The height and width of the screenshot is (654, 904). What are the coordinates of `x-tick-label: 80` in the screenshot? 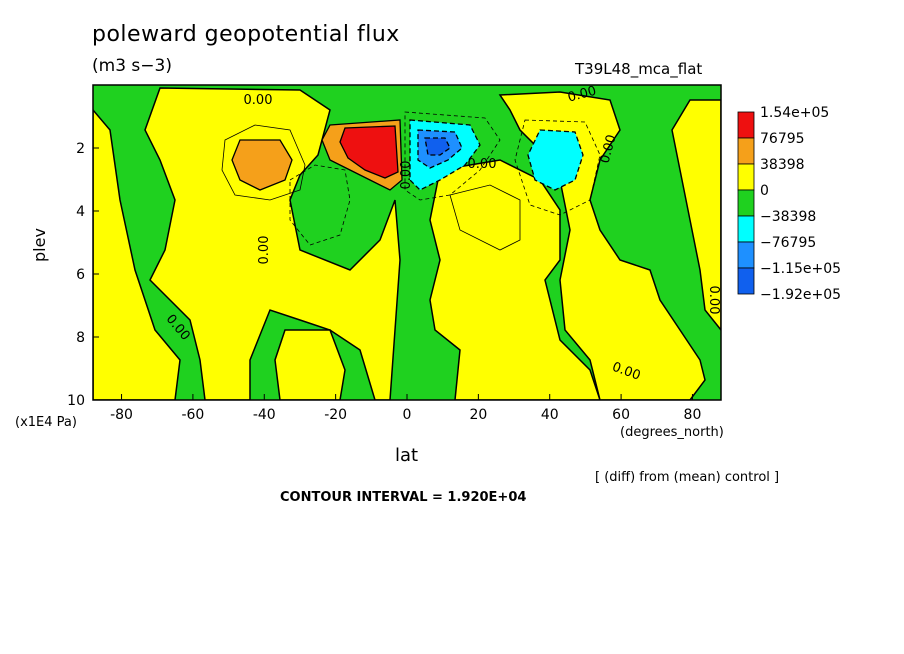 It's located at (693, 415).